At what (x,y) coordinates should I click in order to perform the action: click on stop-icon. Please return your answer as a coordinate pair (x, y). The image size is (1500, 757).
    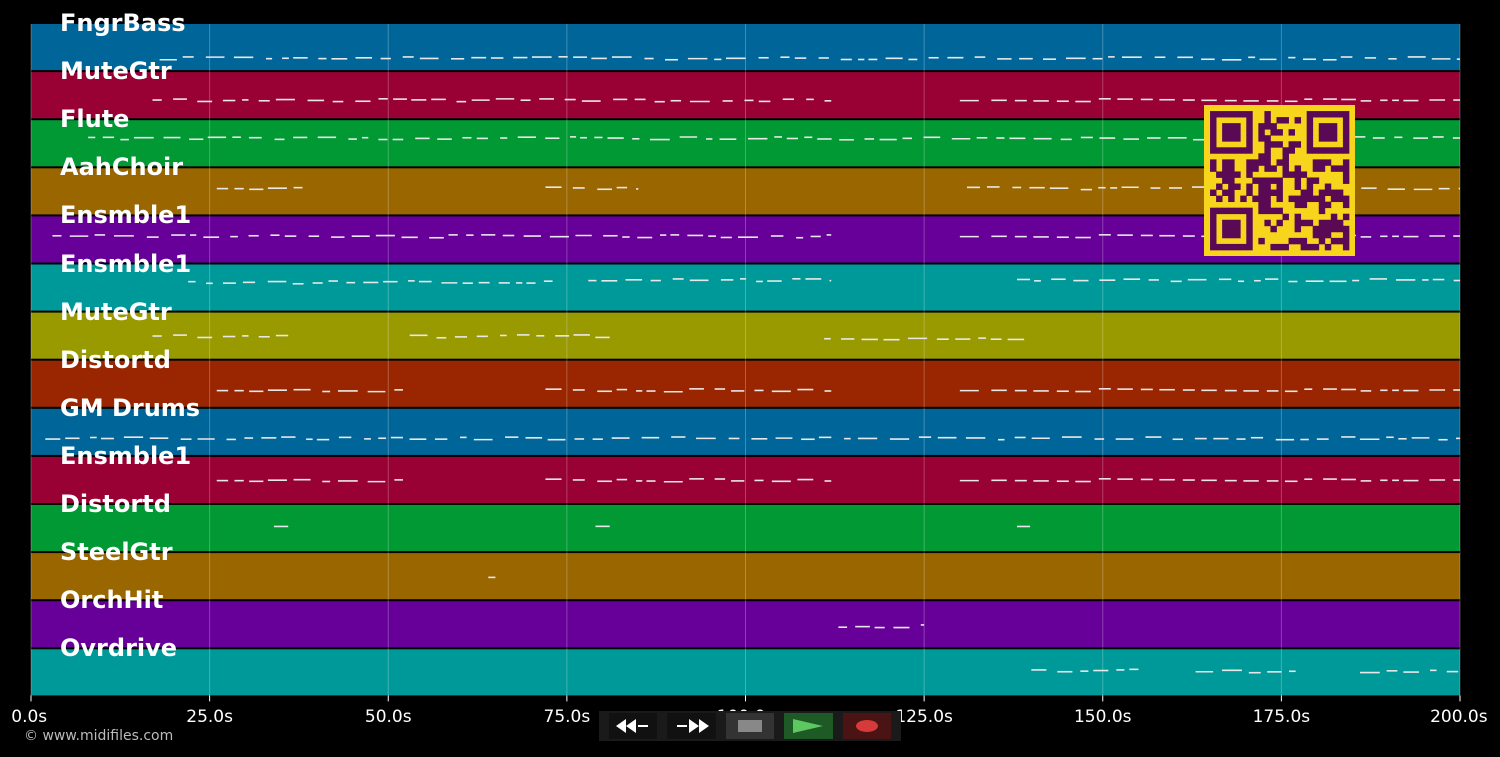
    Looking at the image, I should click on (750, 726).